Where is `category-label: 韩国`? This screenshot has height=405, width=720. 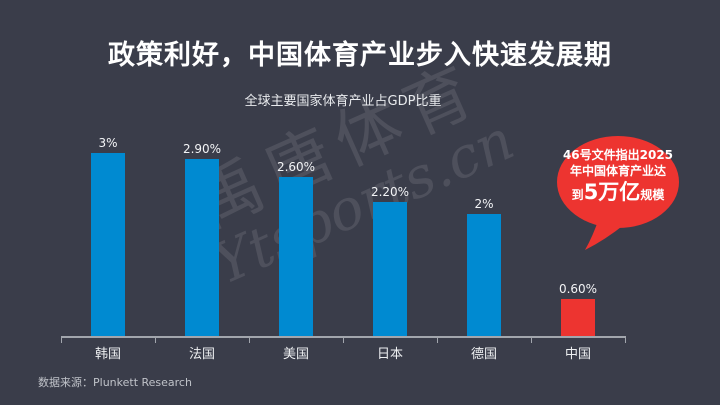 category-label: 韩国 is located at coordinates (107, 354).